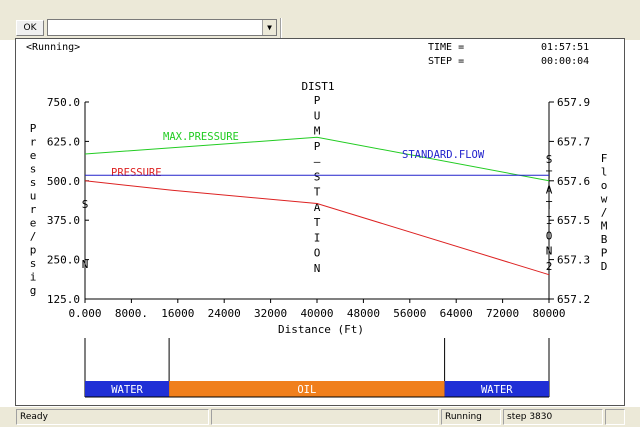 This screenshot has height=440, width=640. What do you see at coordinates (320, 433) in the screenshot?
I see `window-bottom` at bounding box center [320, 433].